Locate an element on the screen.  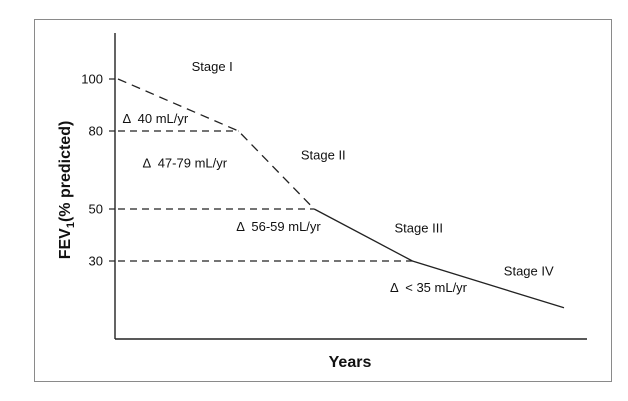
y-tick-label-100: 100 is located at coordinates (92, 79).